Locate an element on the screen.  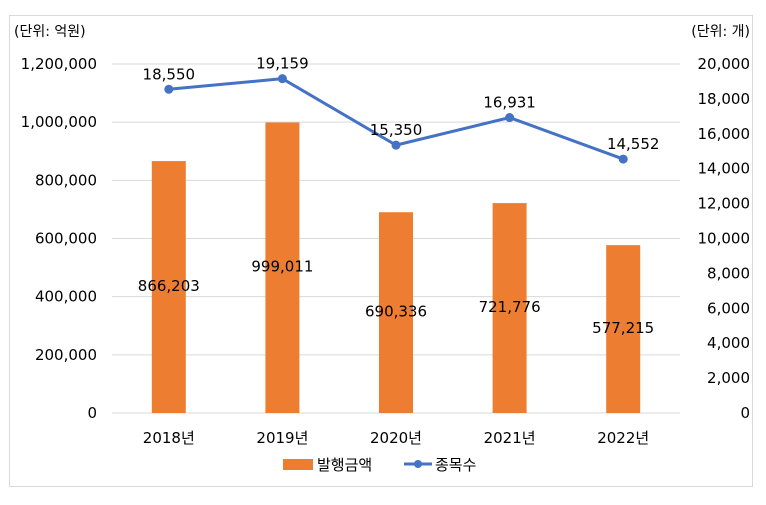
line-data-label: 14,552 is located at coordinates (633, 144).